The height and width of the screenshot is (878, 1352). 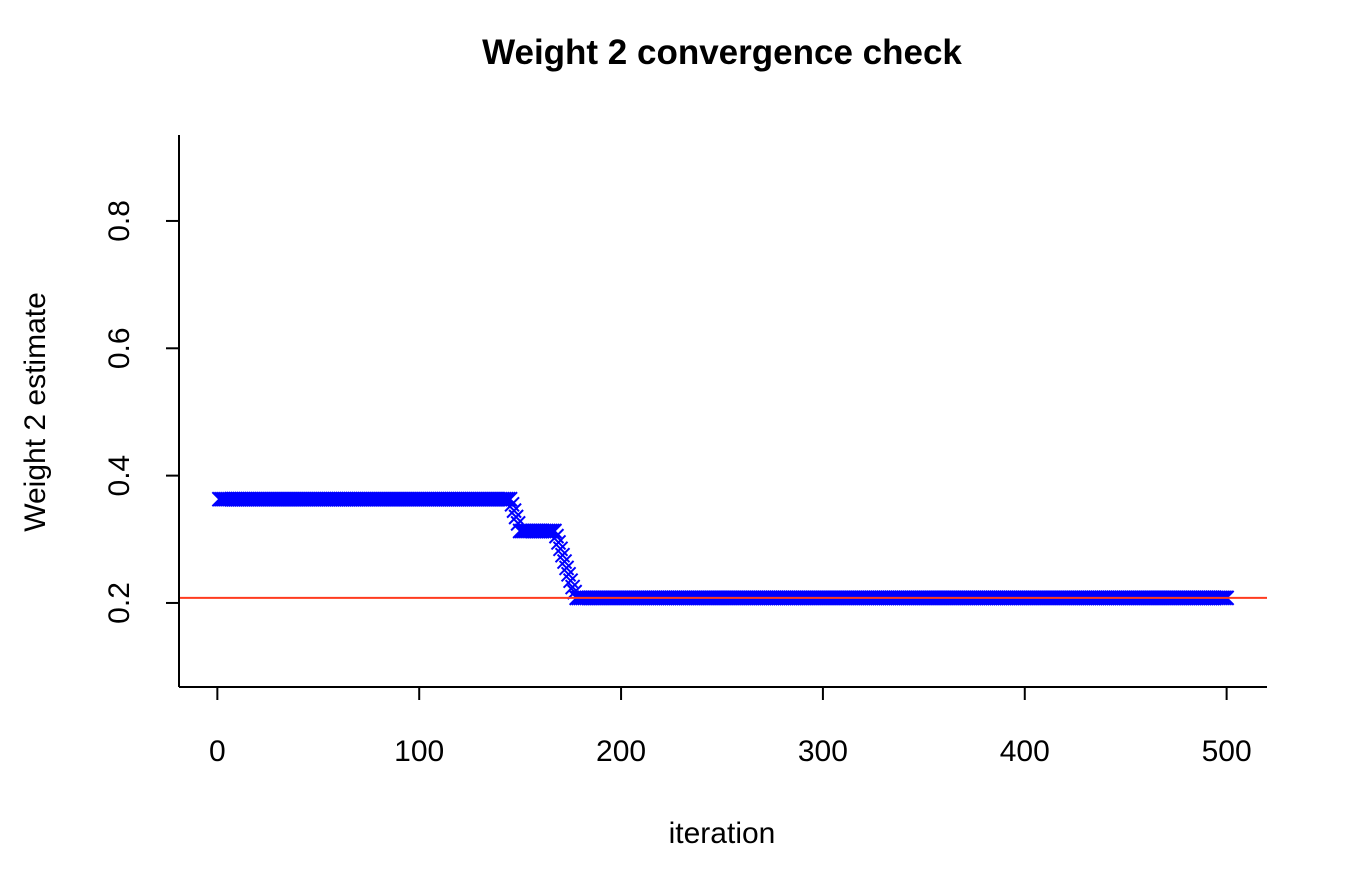 I want to click on data-series, so click(x=723, y=548).